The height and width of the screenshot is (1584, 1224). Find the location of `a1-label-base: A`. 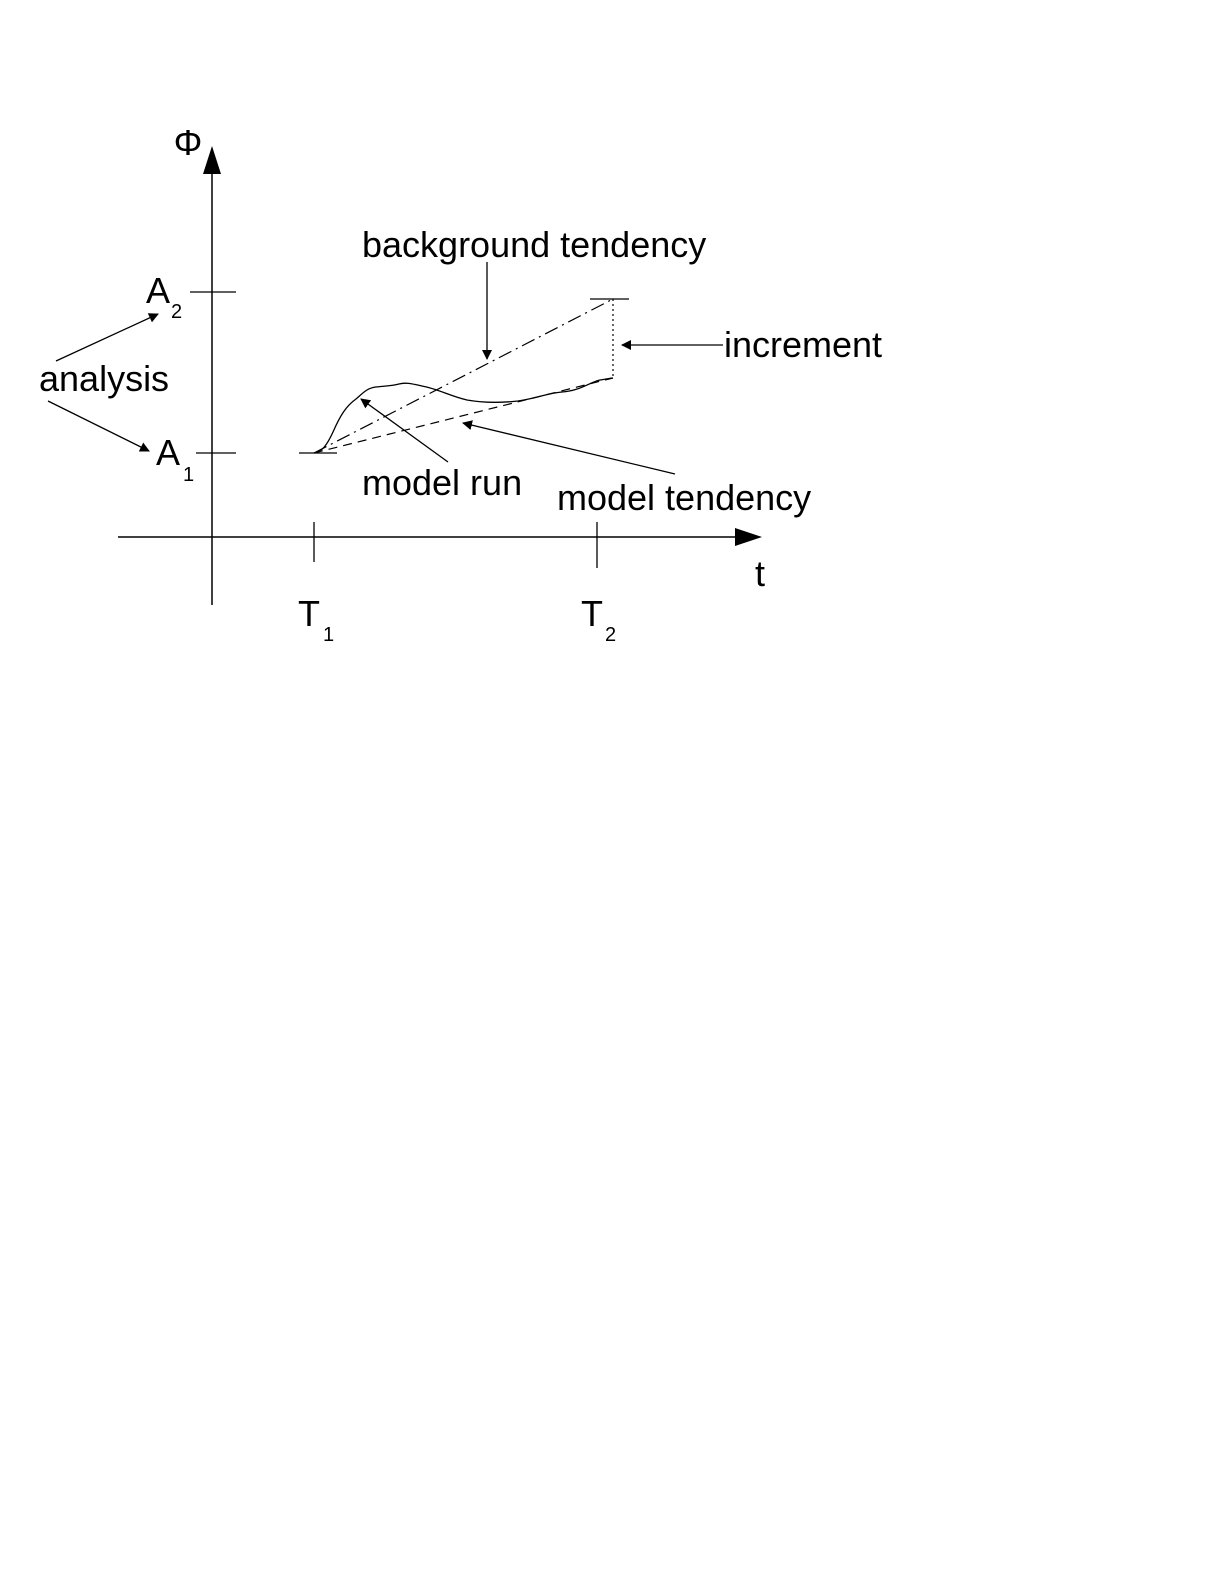

a1-label-base: A is located at coordinates (168, 452).